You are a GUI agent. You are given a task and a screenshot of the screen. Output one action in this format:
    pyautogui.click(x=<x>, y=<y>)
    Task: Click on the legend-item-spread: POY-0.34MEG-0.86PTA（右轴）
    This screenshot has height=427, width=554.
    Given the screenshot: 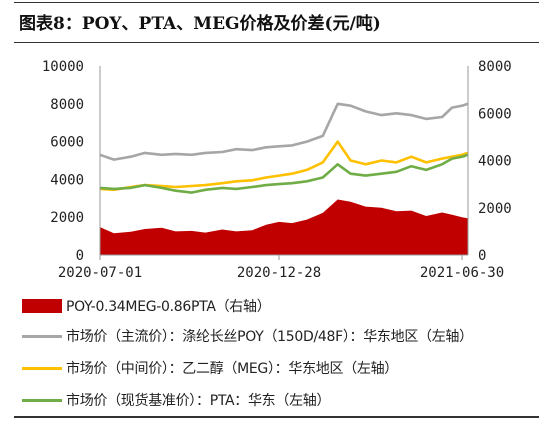 What is the action you would take?
    pyautogui.click(x=146, y=306)
    